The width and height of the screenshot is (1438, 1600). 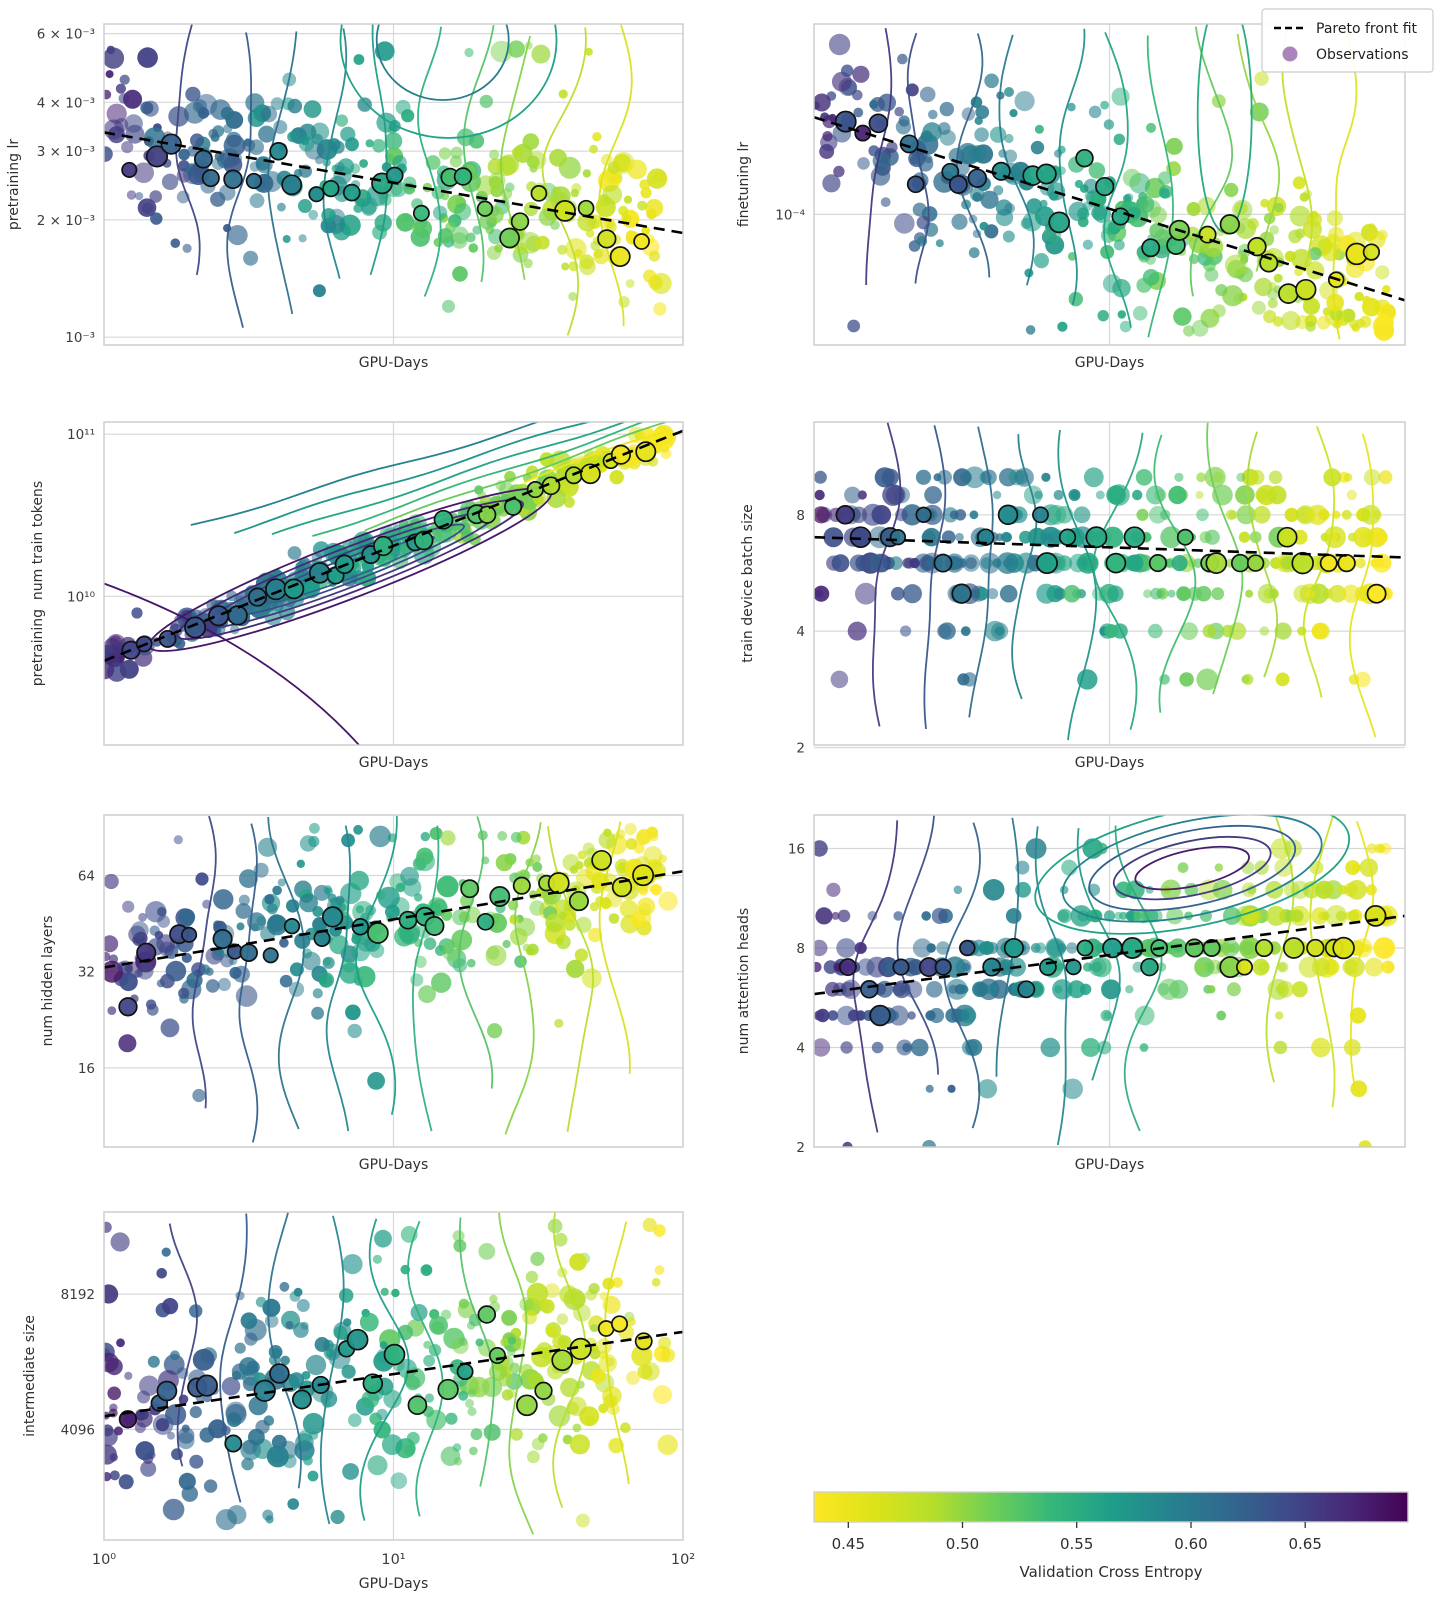 I want to click on y-tick-label: 16, so click(x=796, y=850).